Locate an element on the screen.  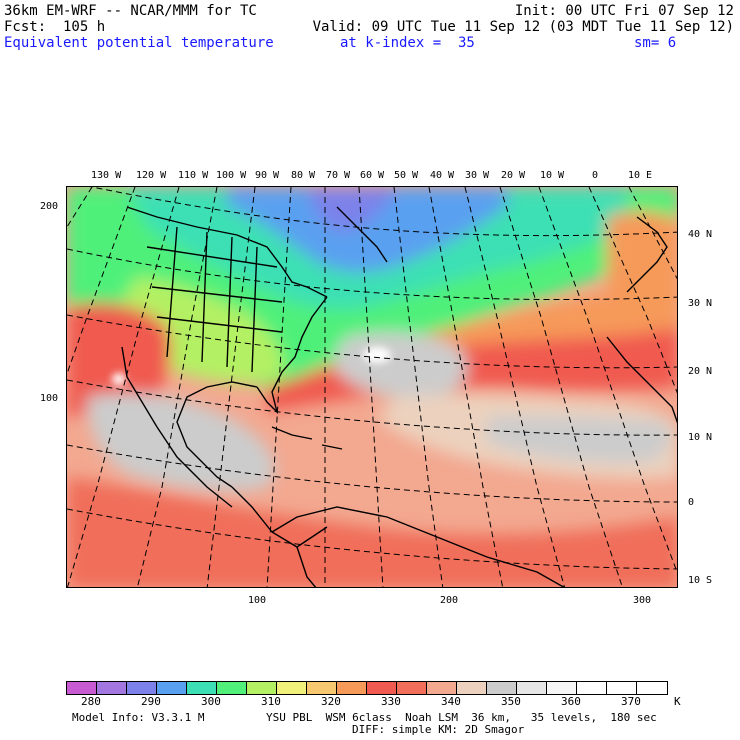
lat-label: 10 N is located at coordinates (700, 437).